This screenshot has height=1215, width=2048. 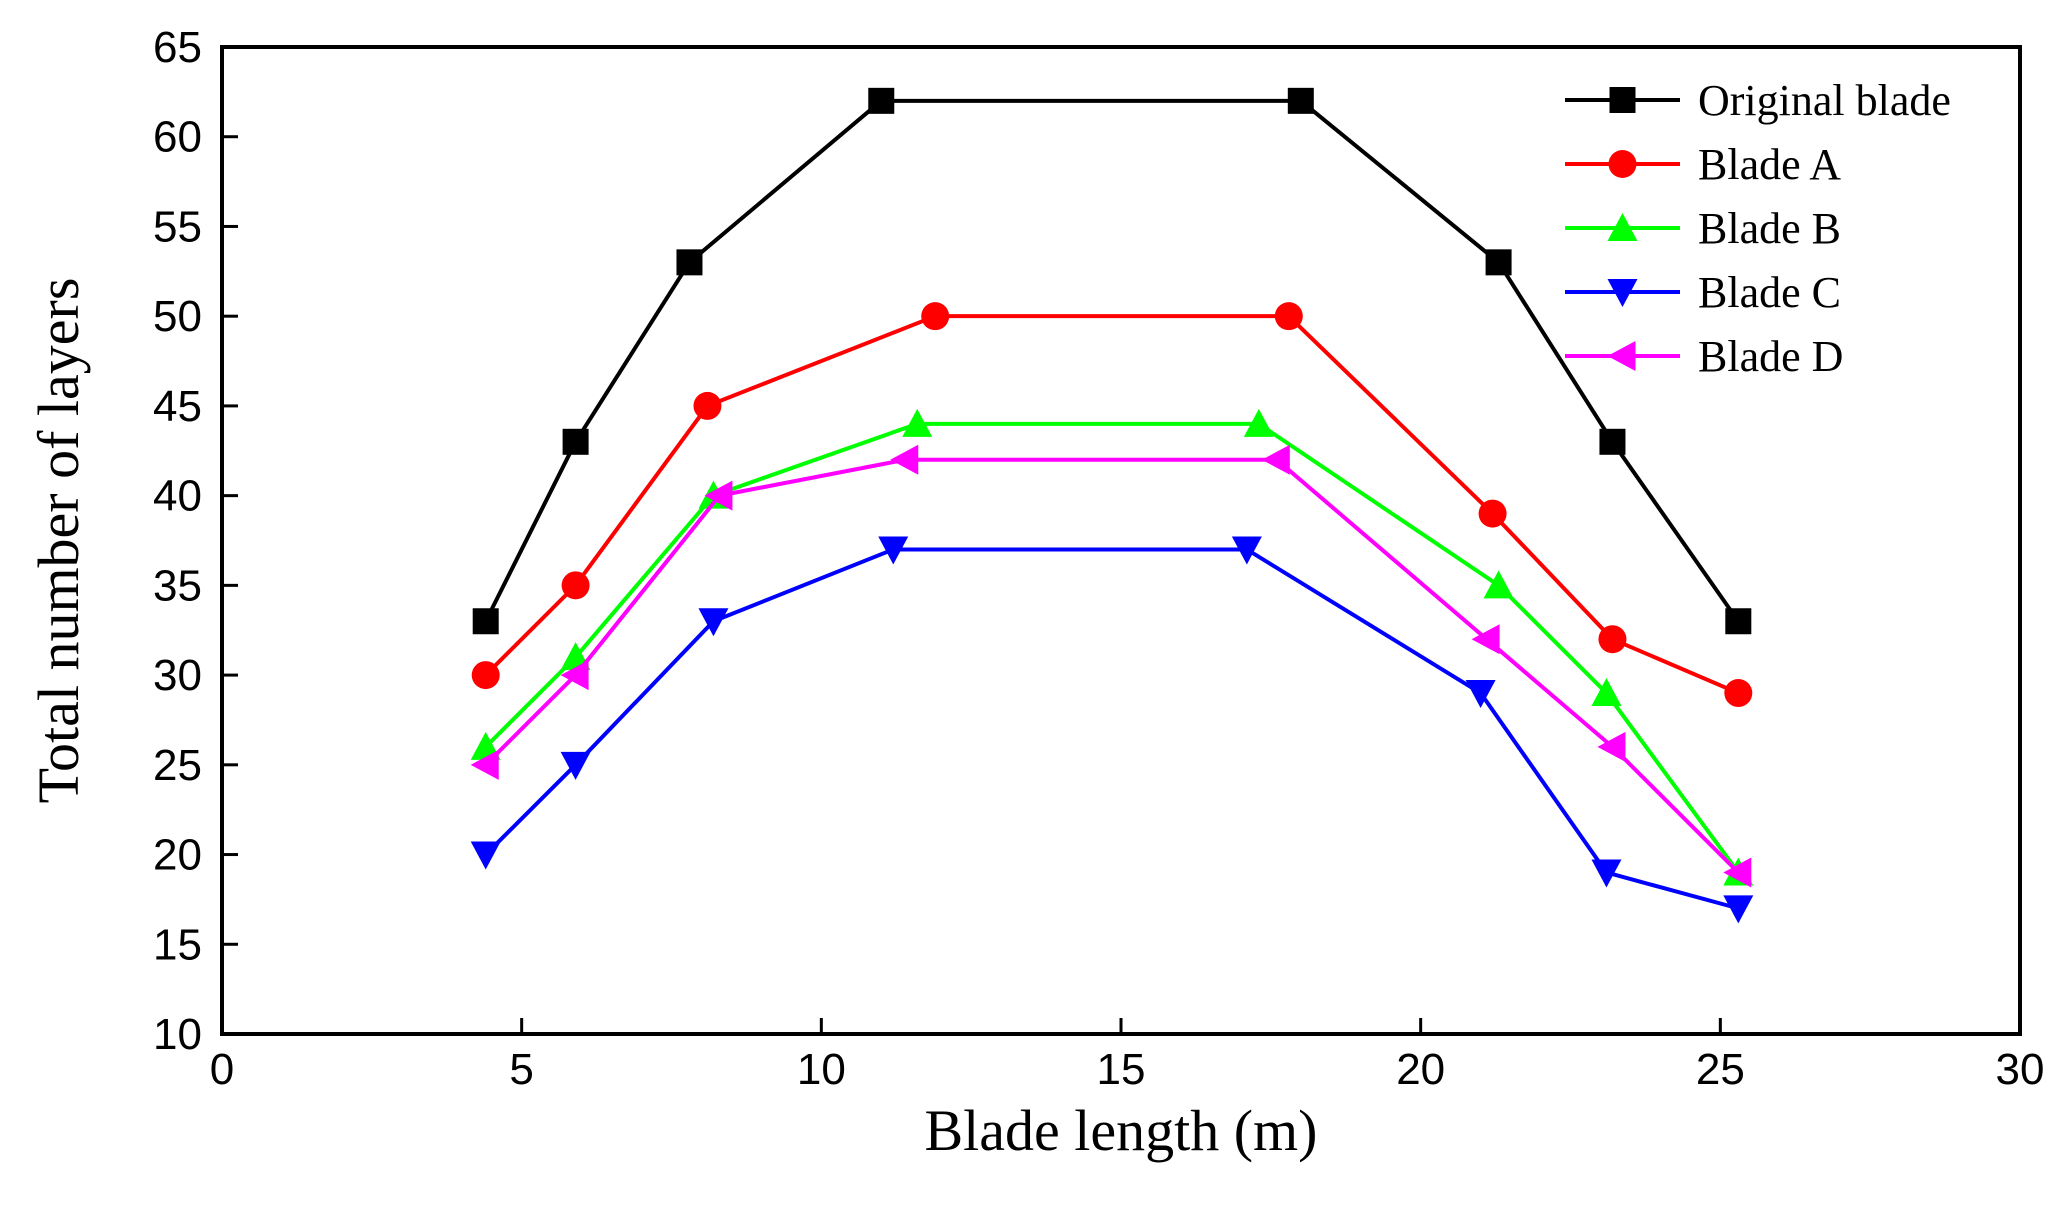 I want to click on y-tick-label: 40, so click(x=177, y=496).